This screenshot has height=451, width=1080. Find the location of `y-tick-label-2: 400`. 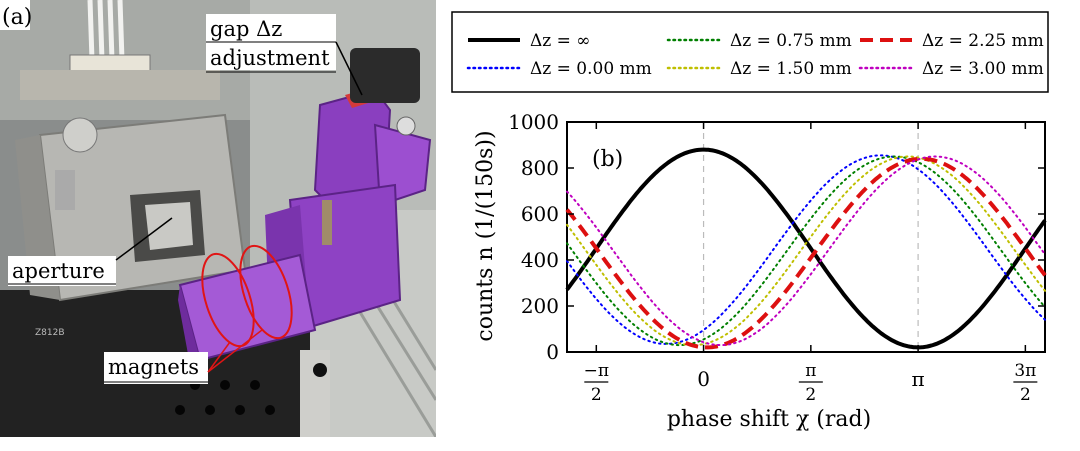

y-tick-label-2: 400 is located at coordinates (540, 260).